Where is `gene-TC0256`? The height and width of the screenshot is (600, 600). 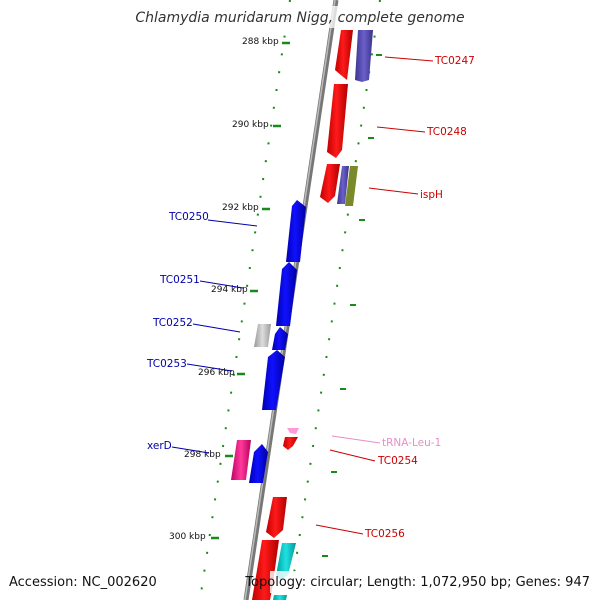
gene-TC0256 is located at coordinates (276, 517).